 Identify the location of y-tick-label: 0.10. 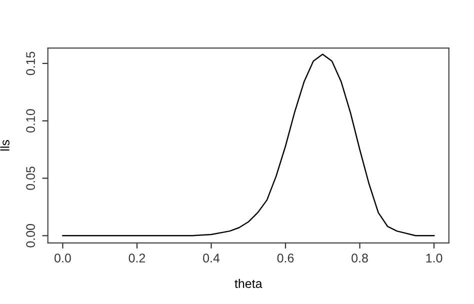
(30, 121).